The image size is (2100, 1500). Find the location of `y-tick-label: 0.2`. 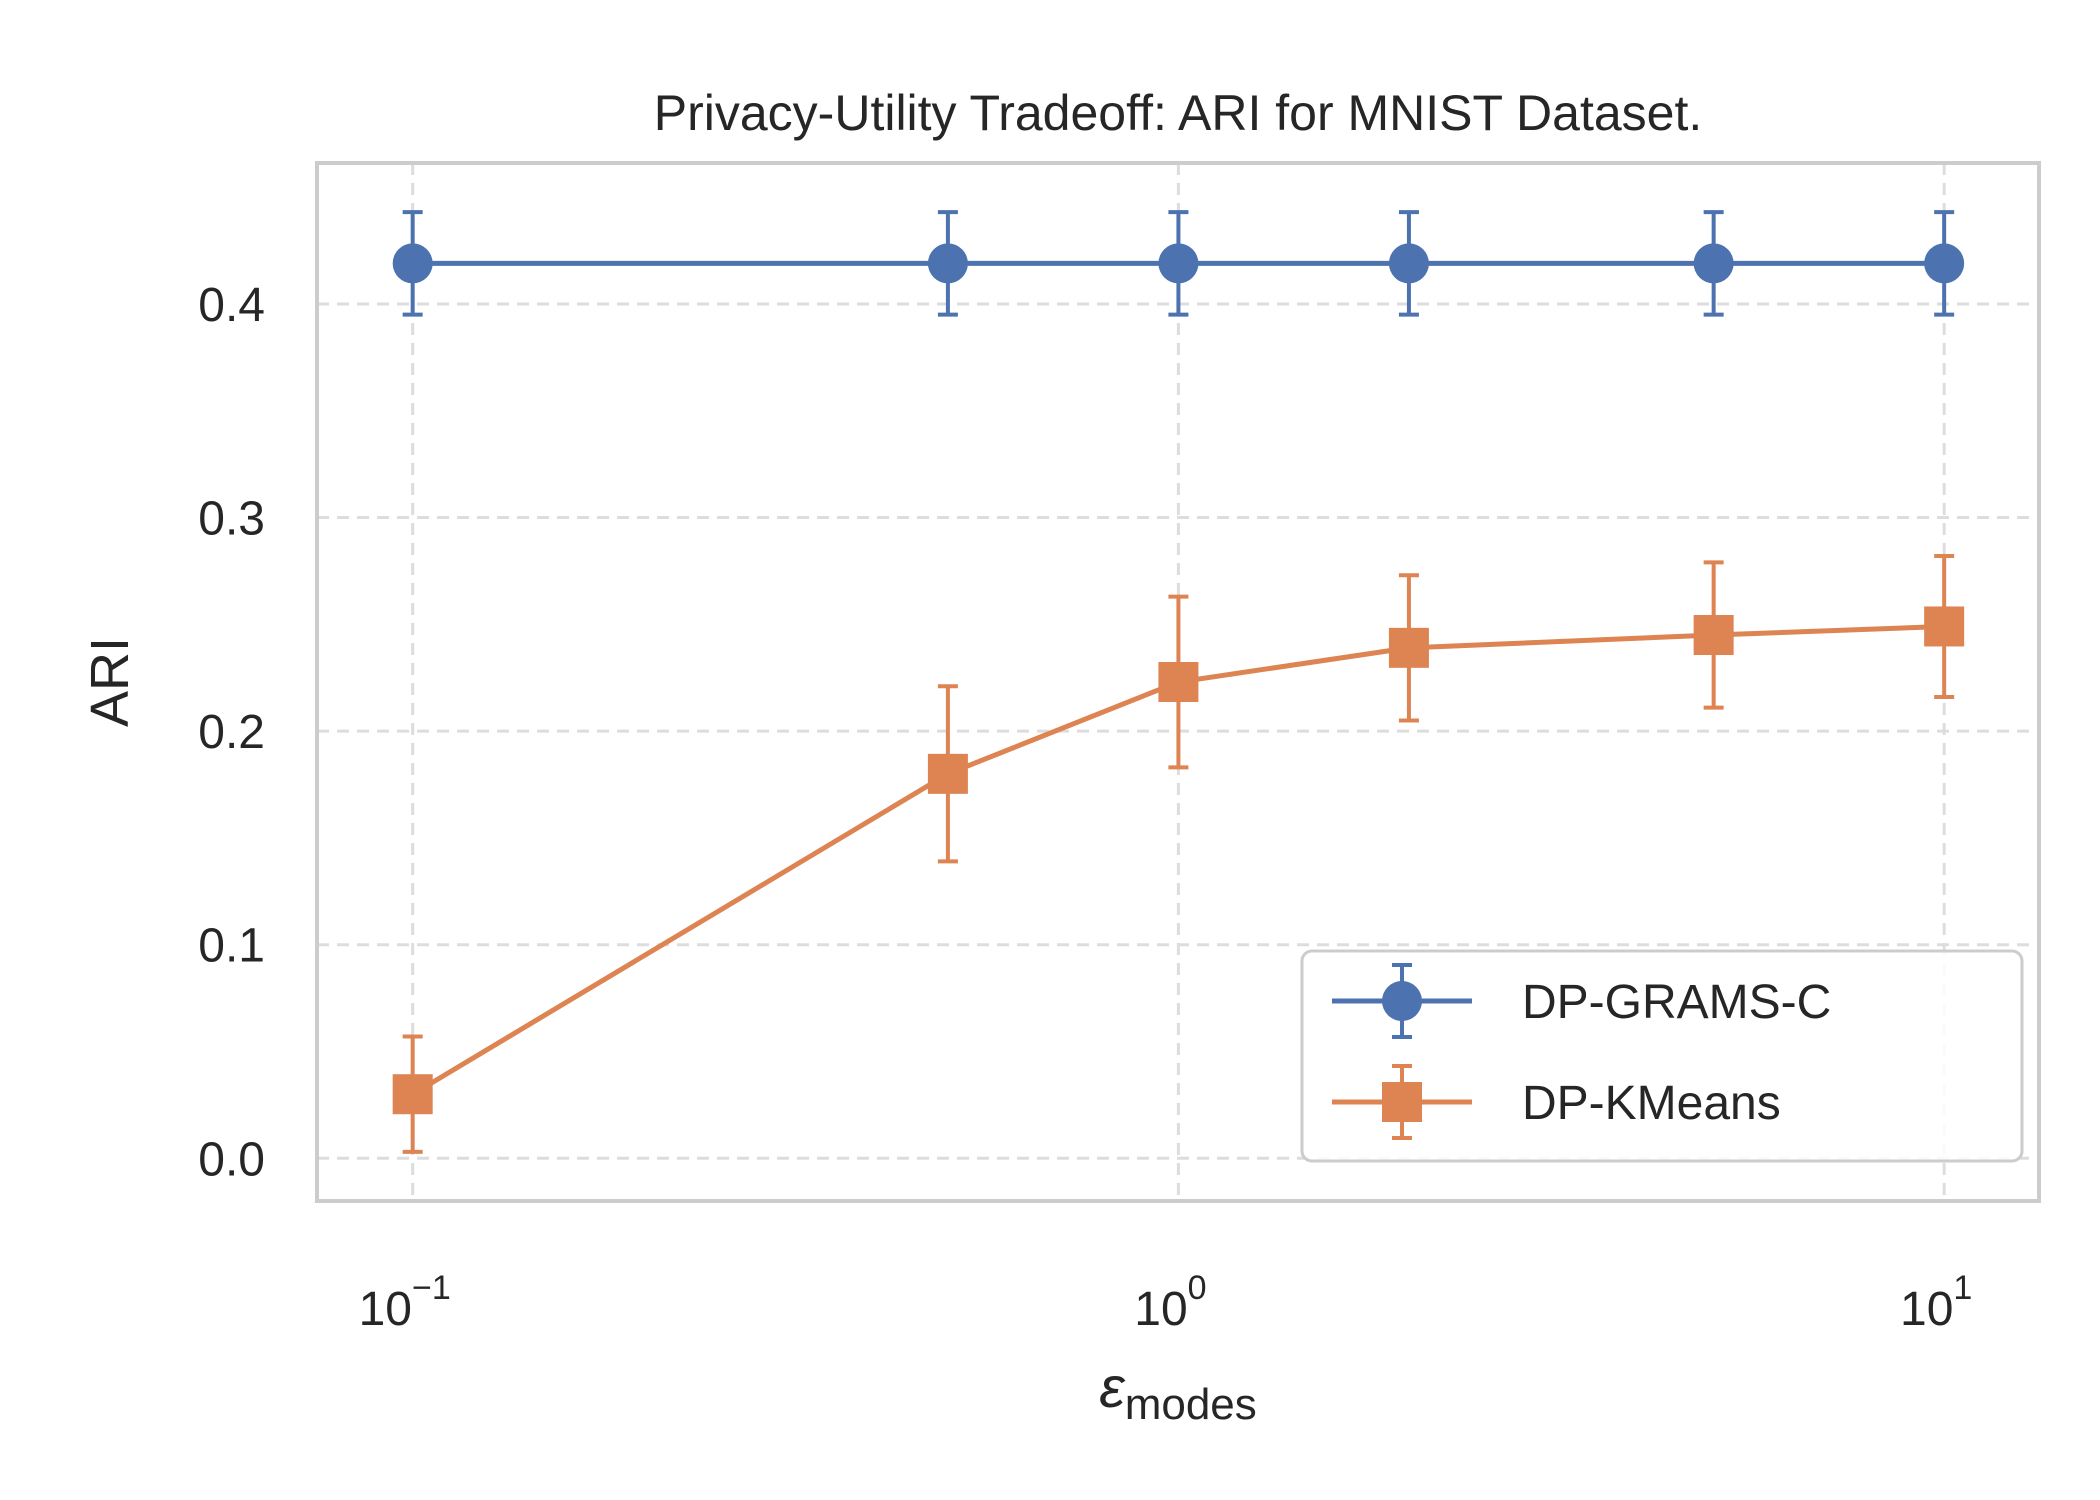

y-tick-label: 0.2 is located at coordinates (231, 732).